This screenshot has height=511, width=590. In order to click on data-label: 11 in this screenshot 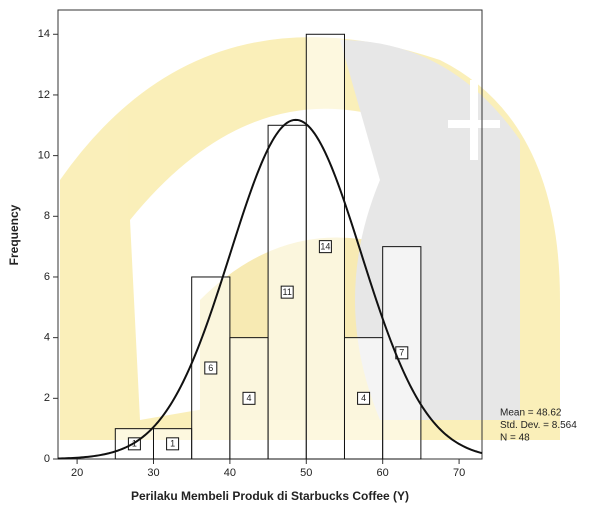, I will do `click(287, 292)`.